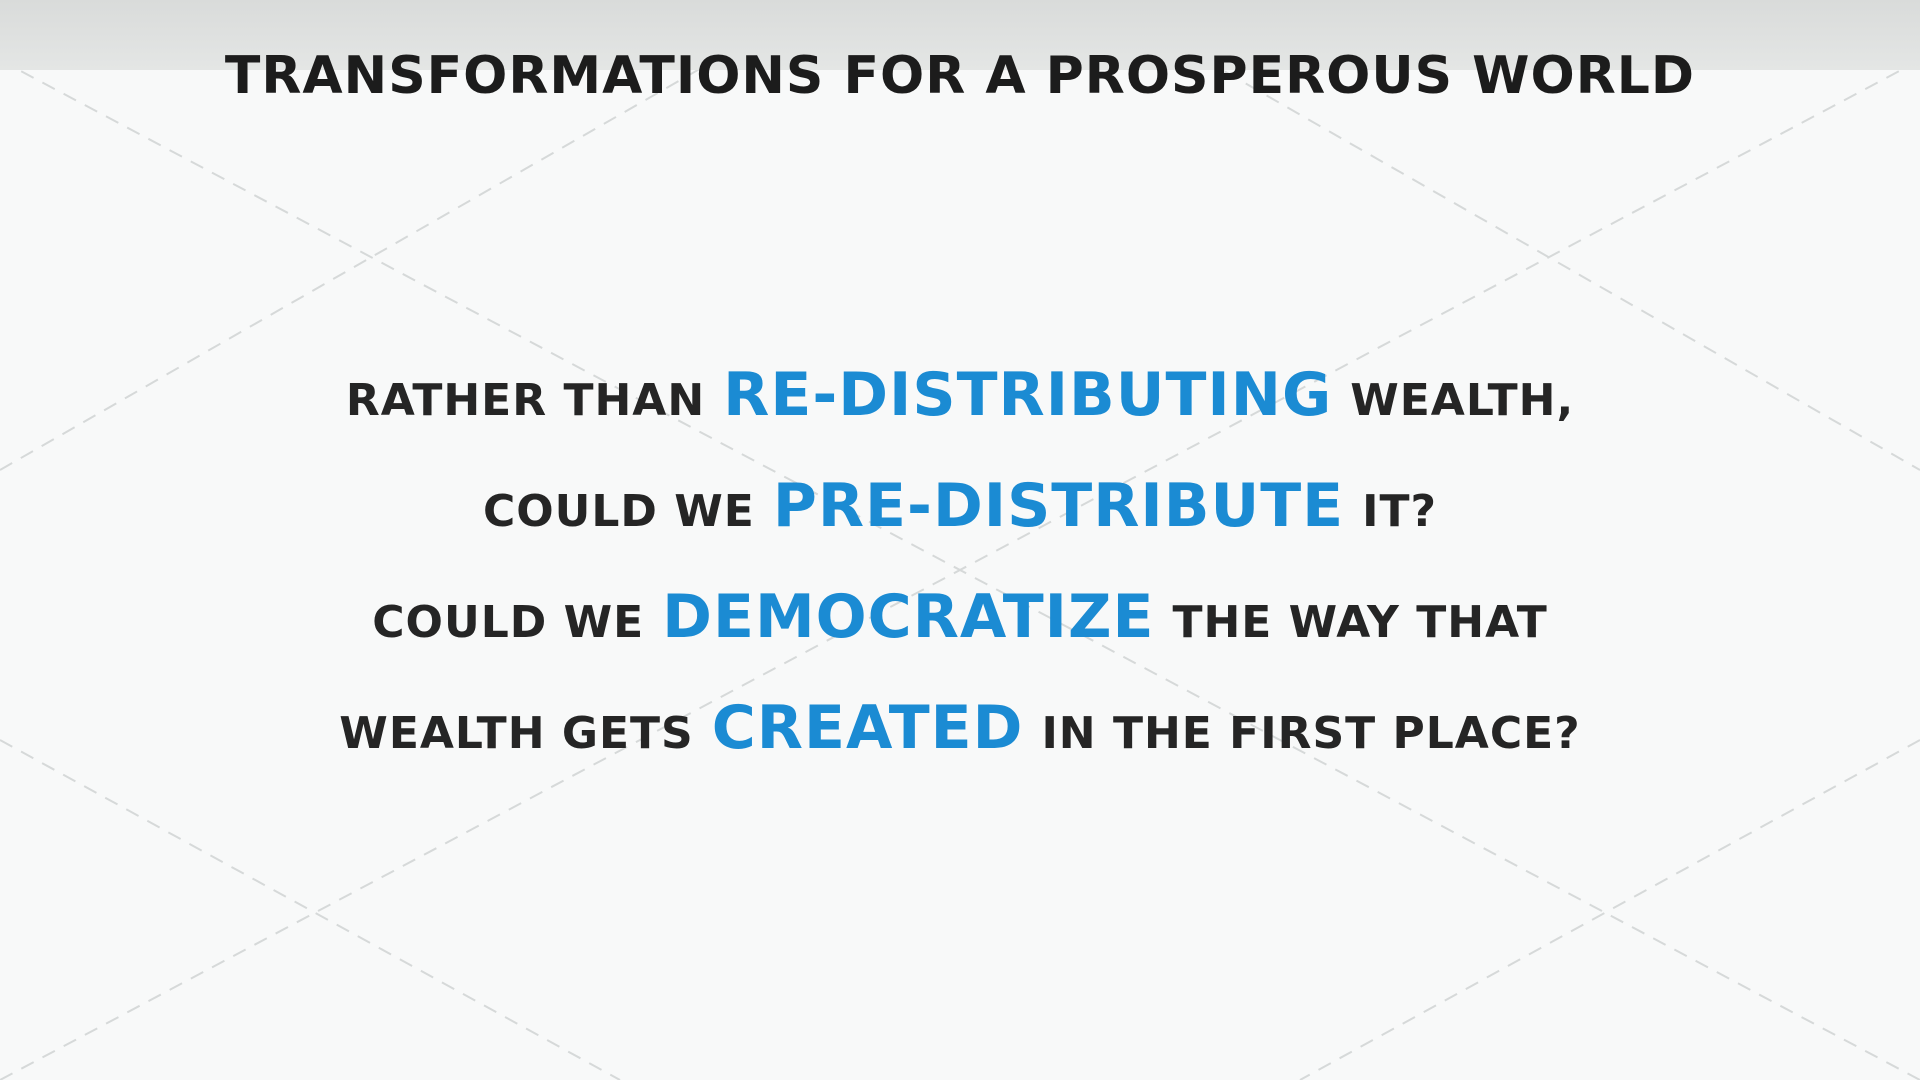 This screenshot has height=1080, width=1920. Describe the element at coordinates (908, 617) in the screenshot. I see `emphasis-text: DEMOCRATIZE` at that location.